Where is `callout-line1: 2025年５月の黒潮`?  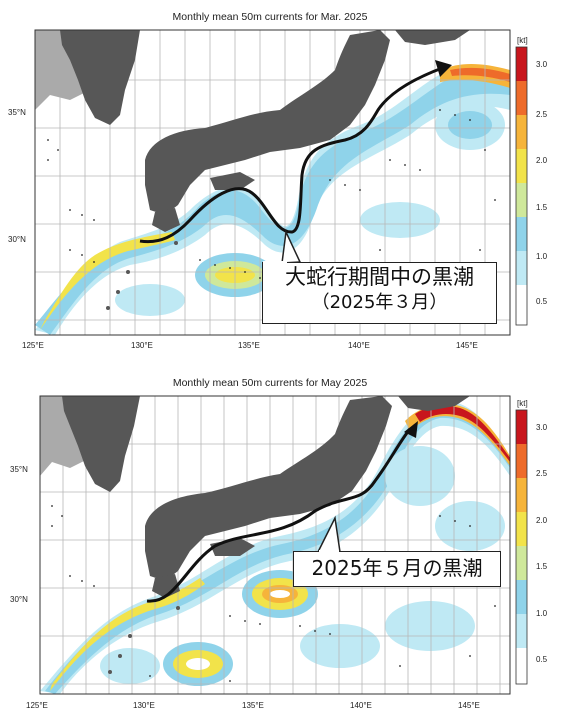
callout-line1: 2025年５月の黒潮 is located at coordinates (397, 568).